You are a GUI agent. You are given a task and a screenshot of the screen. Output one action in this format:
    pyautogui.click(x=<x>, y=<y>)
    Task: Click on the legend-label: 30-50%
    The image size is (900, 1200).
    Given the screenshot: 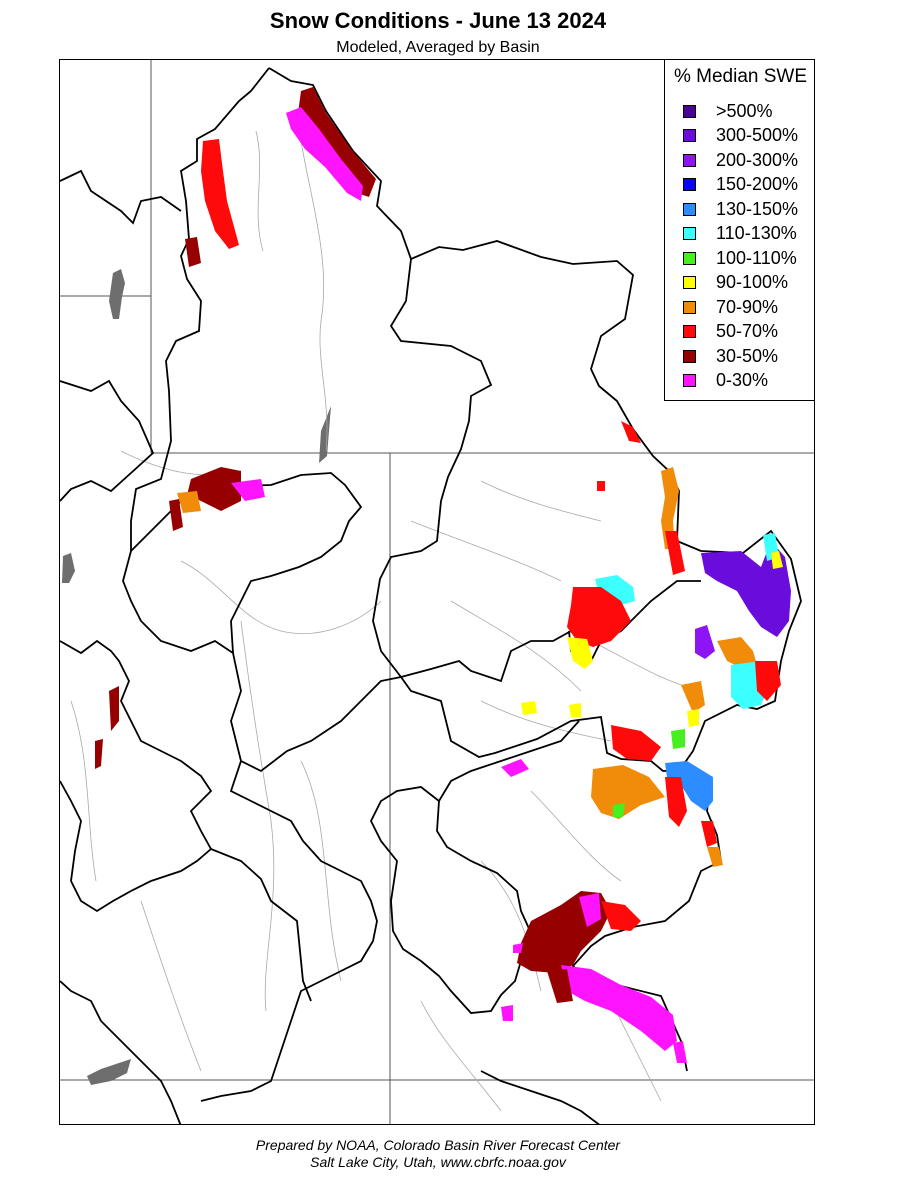 What is the action you would take?
    pyautogui.click(x=747, y=355)
    